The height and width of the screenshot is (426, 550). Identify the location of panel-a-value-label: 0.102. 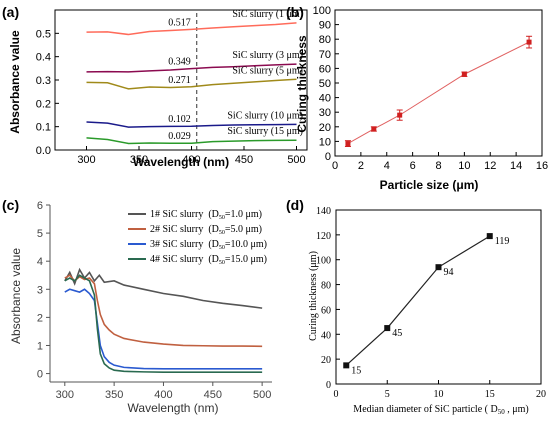
(179, 119).